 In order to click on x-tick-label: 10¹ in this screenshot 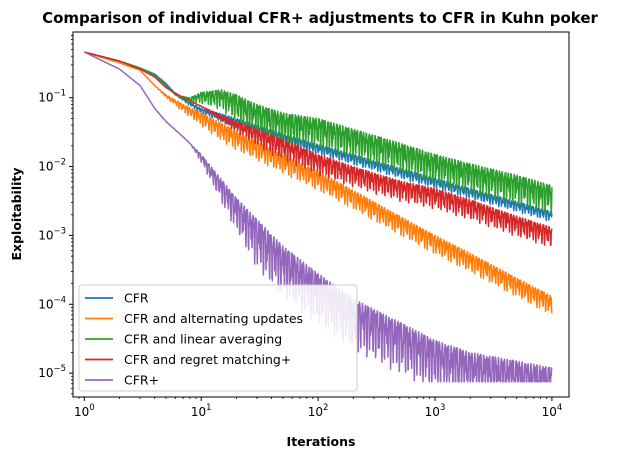, I will do `click(201, 411)`.